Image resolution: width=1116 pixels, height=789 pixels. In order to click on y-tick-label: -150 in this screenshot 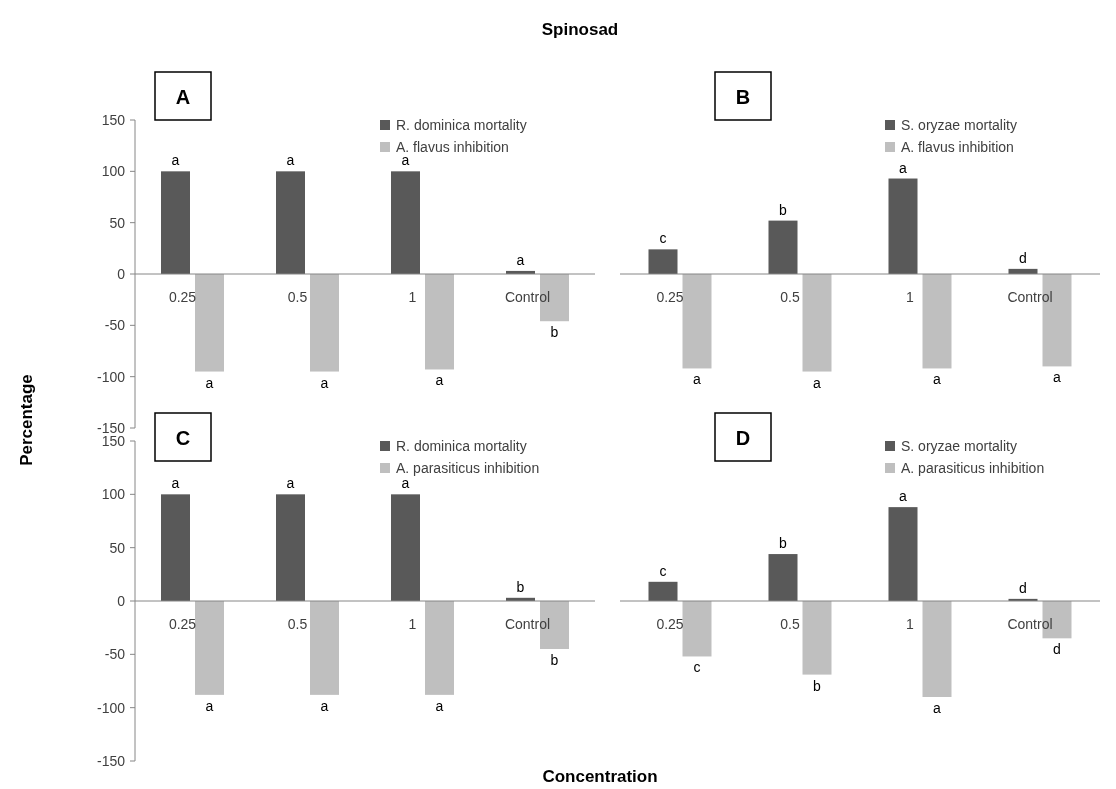, I will do `click(111, 761)`.